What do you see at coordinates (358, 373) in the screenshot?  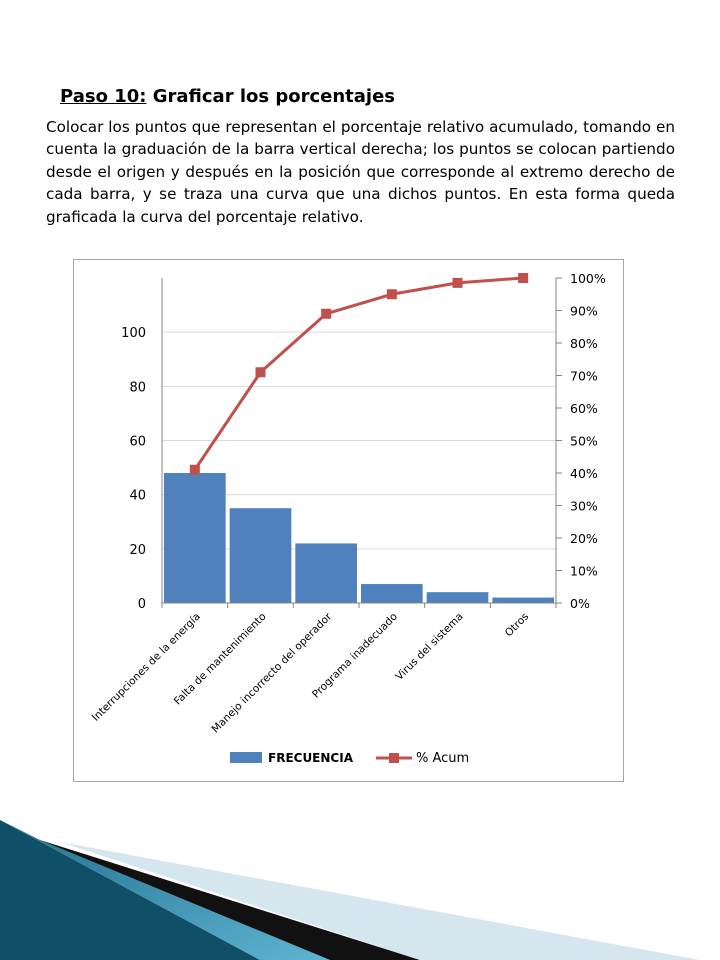 I see `cumulative-percent-line` at bounding box center [358, 373].